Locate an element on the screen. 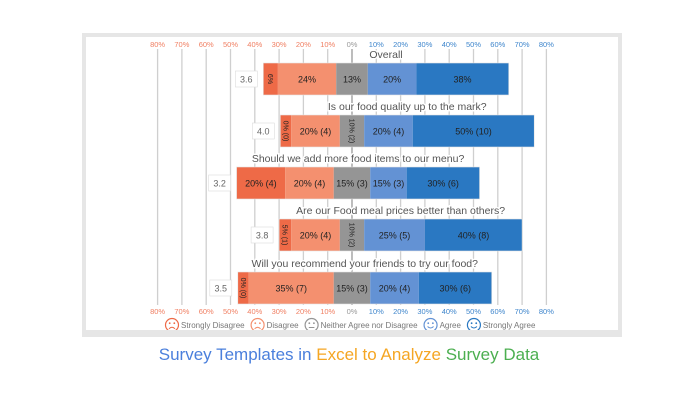  category-label: Is our food quality up to the mark? is located at coordinates (407, 107).